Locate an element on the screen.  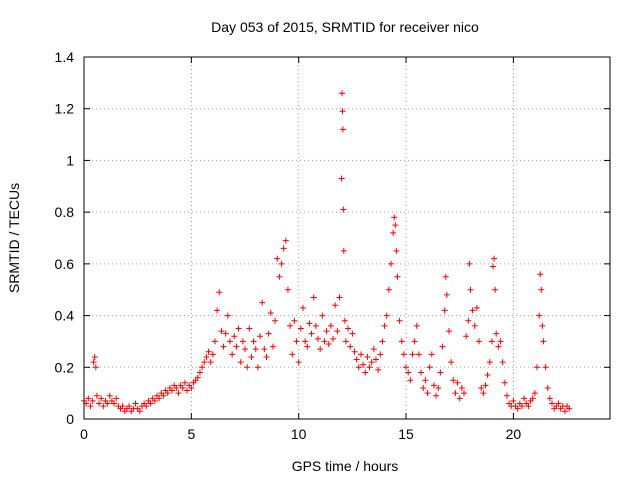
y-tick-labels: 0 0.2 0.4 0.6 0.8 1 1.2 1.4 is located at coordinates (65, 238).